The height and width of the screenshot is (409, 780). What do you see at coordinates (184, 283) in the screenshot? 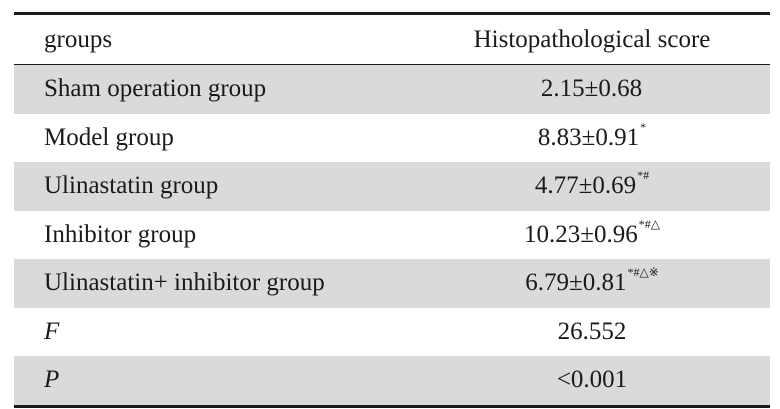
I see `row-group-label: Ulinastatin+ inhibitor group` at bounding box center [184, 283].